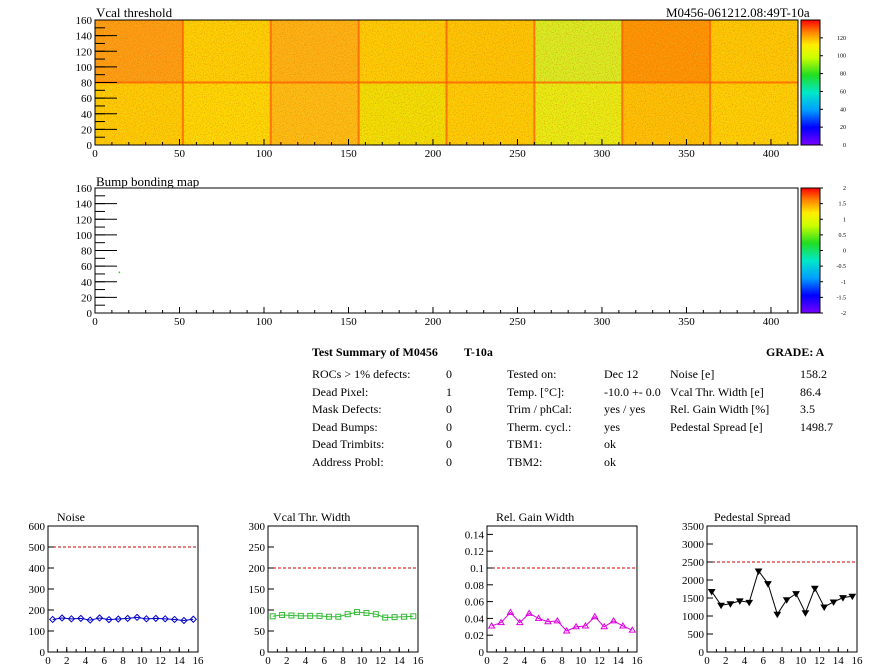  What do you see at coordinates (87, 99) in the screenshot?
I see `y-tick-label: 60` at bounding box center [87, 99].